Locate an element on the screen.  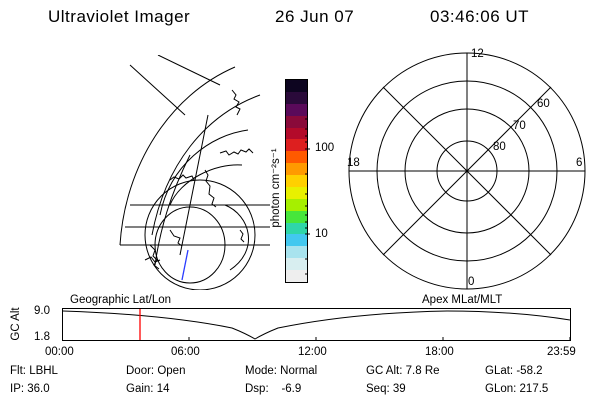
colorbar-unit-label: photon cm⁻²s⁻¹ is located at coordinates (276, 188).